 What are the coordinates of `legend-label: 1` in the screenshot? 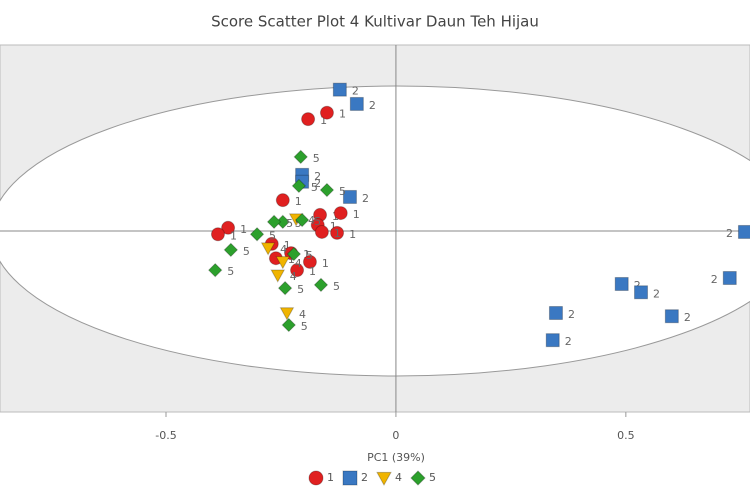 It's located at (330, 477).